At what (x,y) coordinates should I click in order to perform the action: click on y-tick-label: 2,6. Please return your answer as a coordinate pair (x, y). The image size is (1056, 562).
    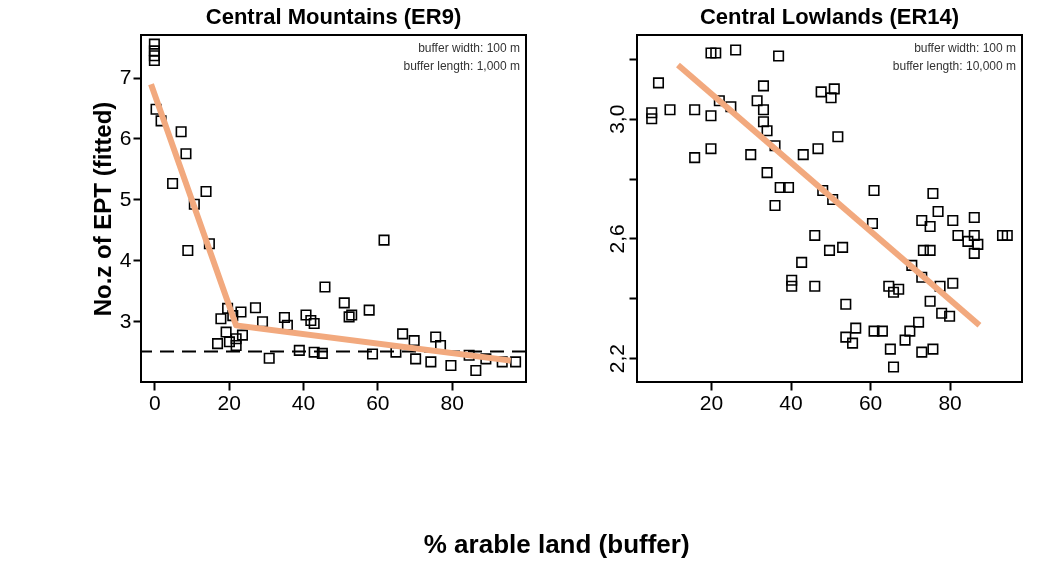
    Looking at the image, I should click on (616, 239).